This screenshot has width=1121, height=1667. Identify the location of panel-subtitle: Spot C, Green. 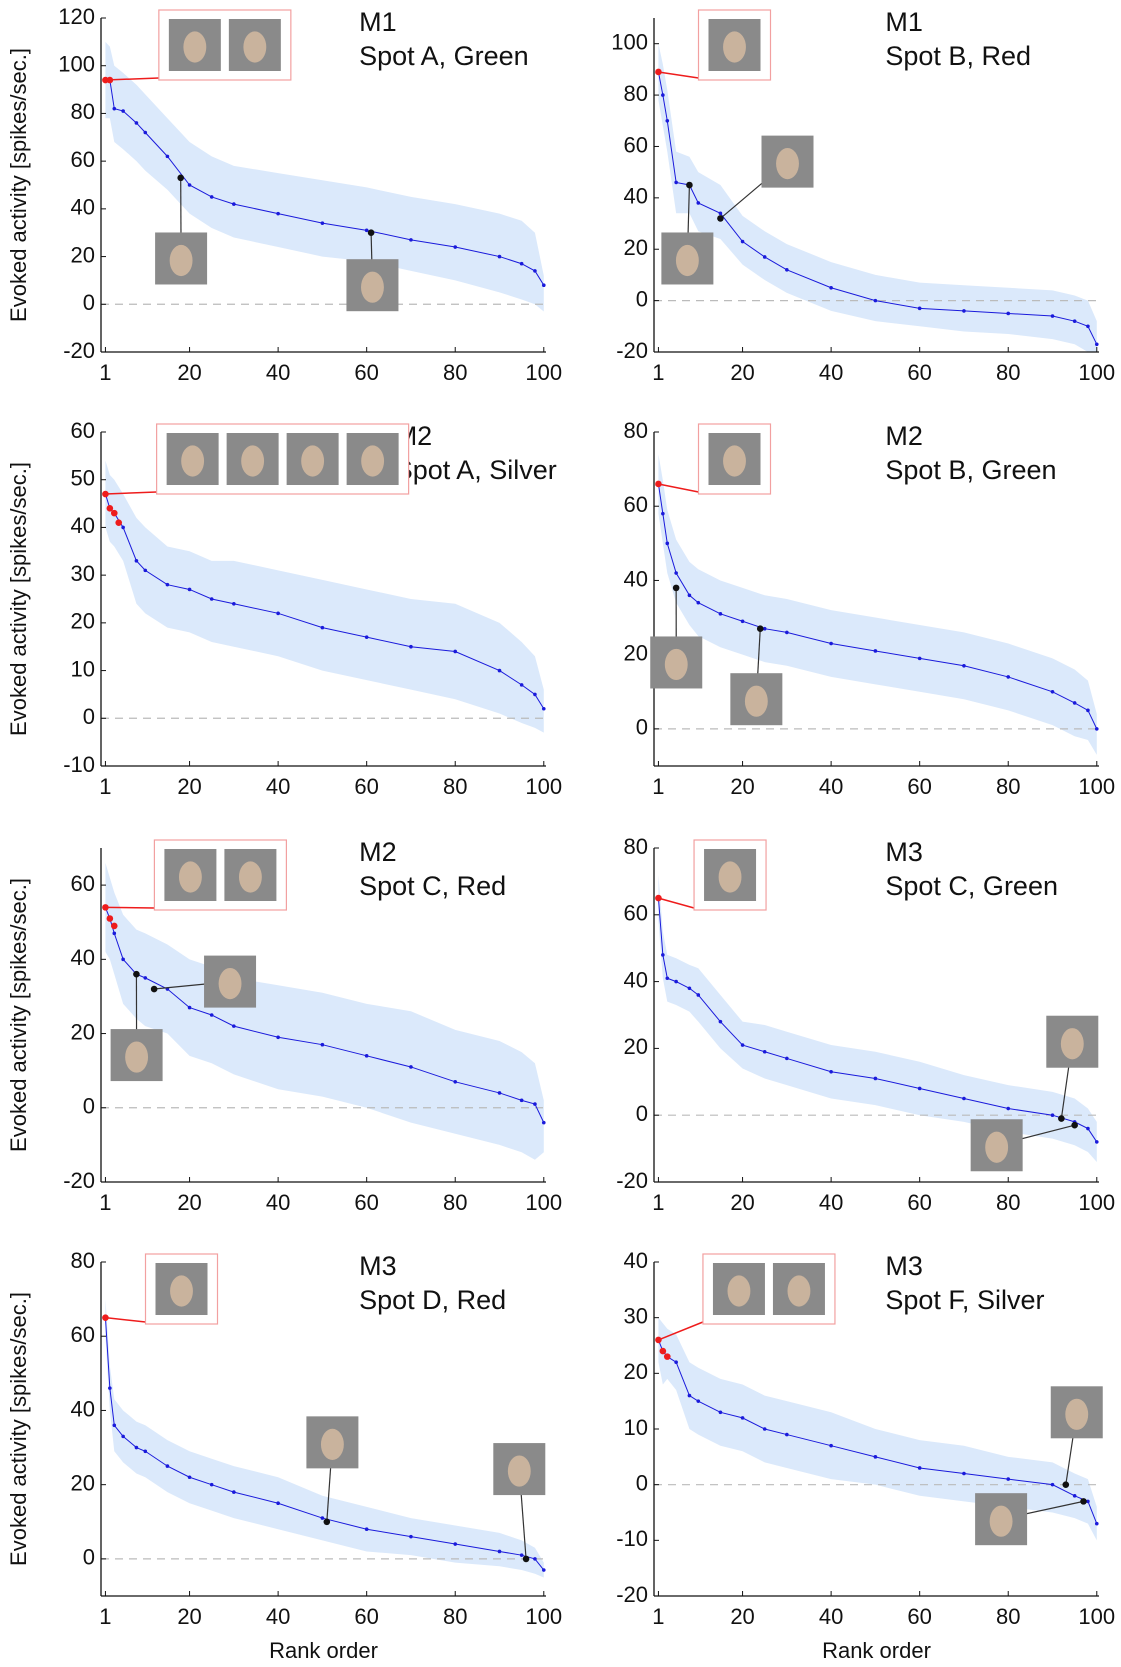
(971, 886).